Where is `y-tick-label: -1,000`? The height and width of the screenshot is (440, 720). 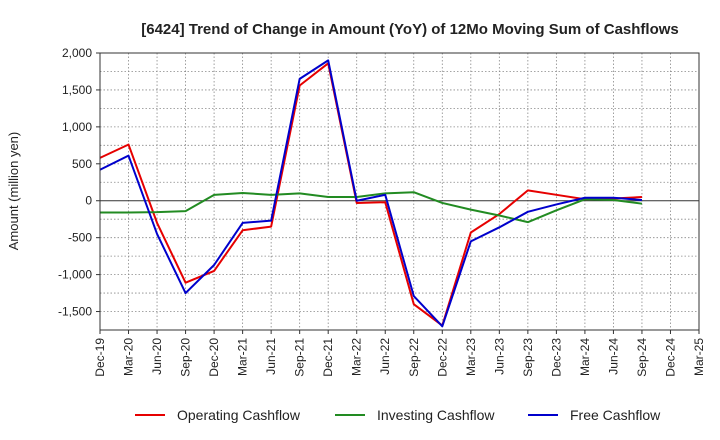 y-tick-label: -1,000 is located at coordinates (75, 275).